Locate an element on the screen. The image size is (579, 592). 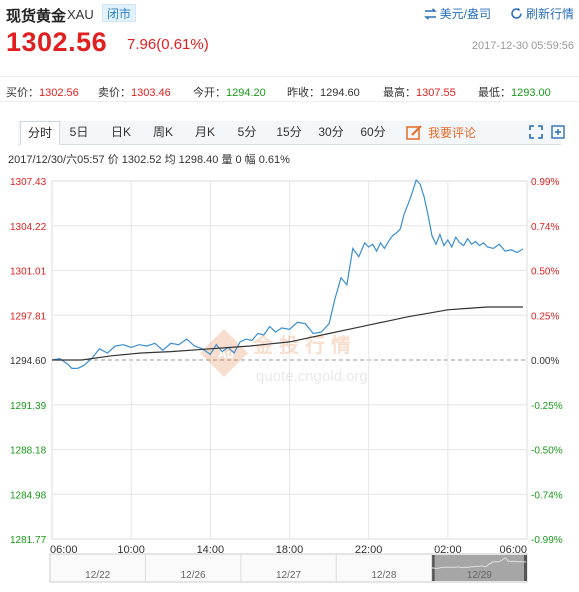
stat-label: 卖价： is located at coordinates (114, 93).